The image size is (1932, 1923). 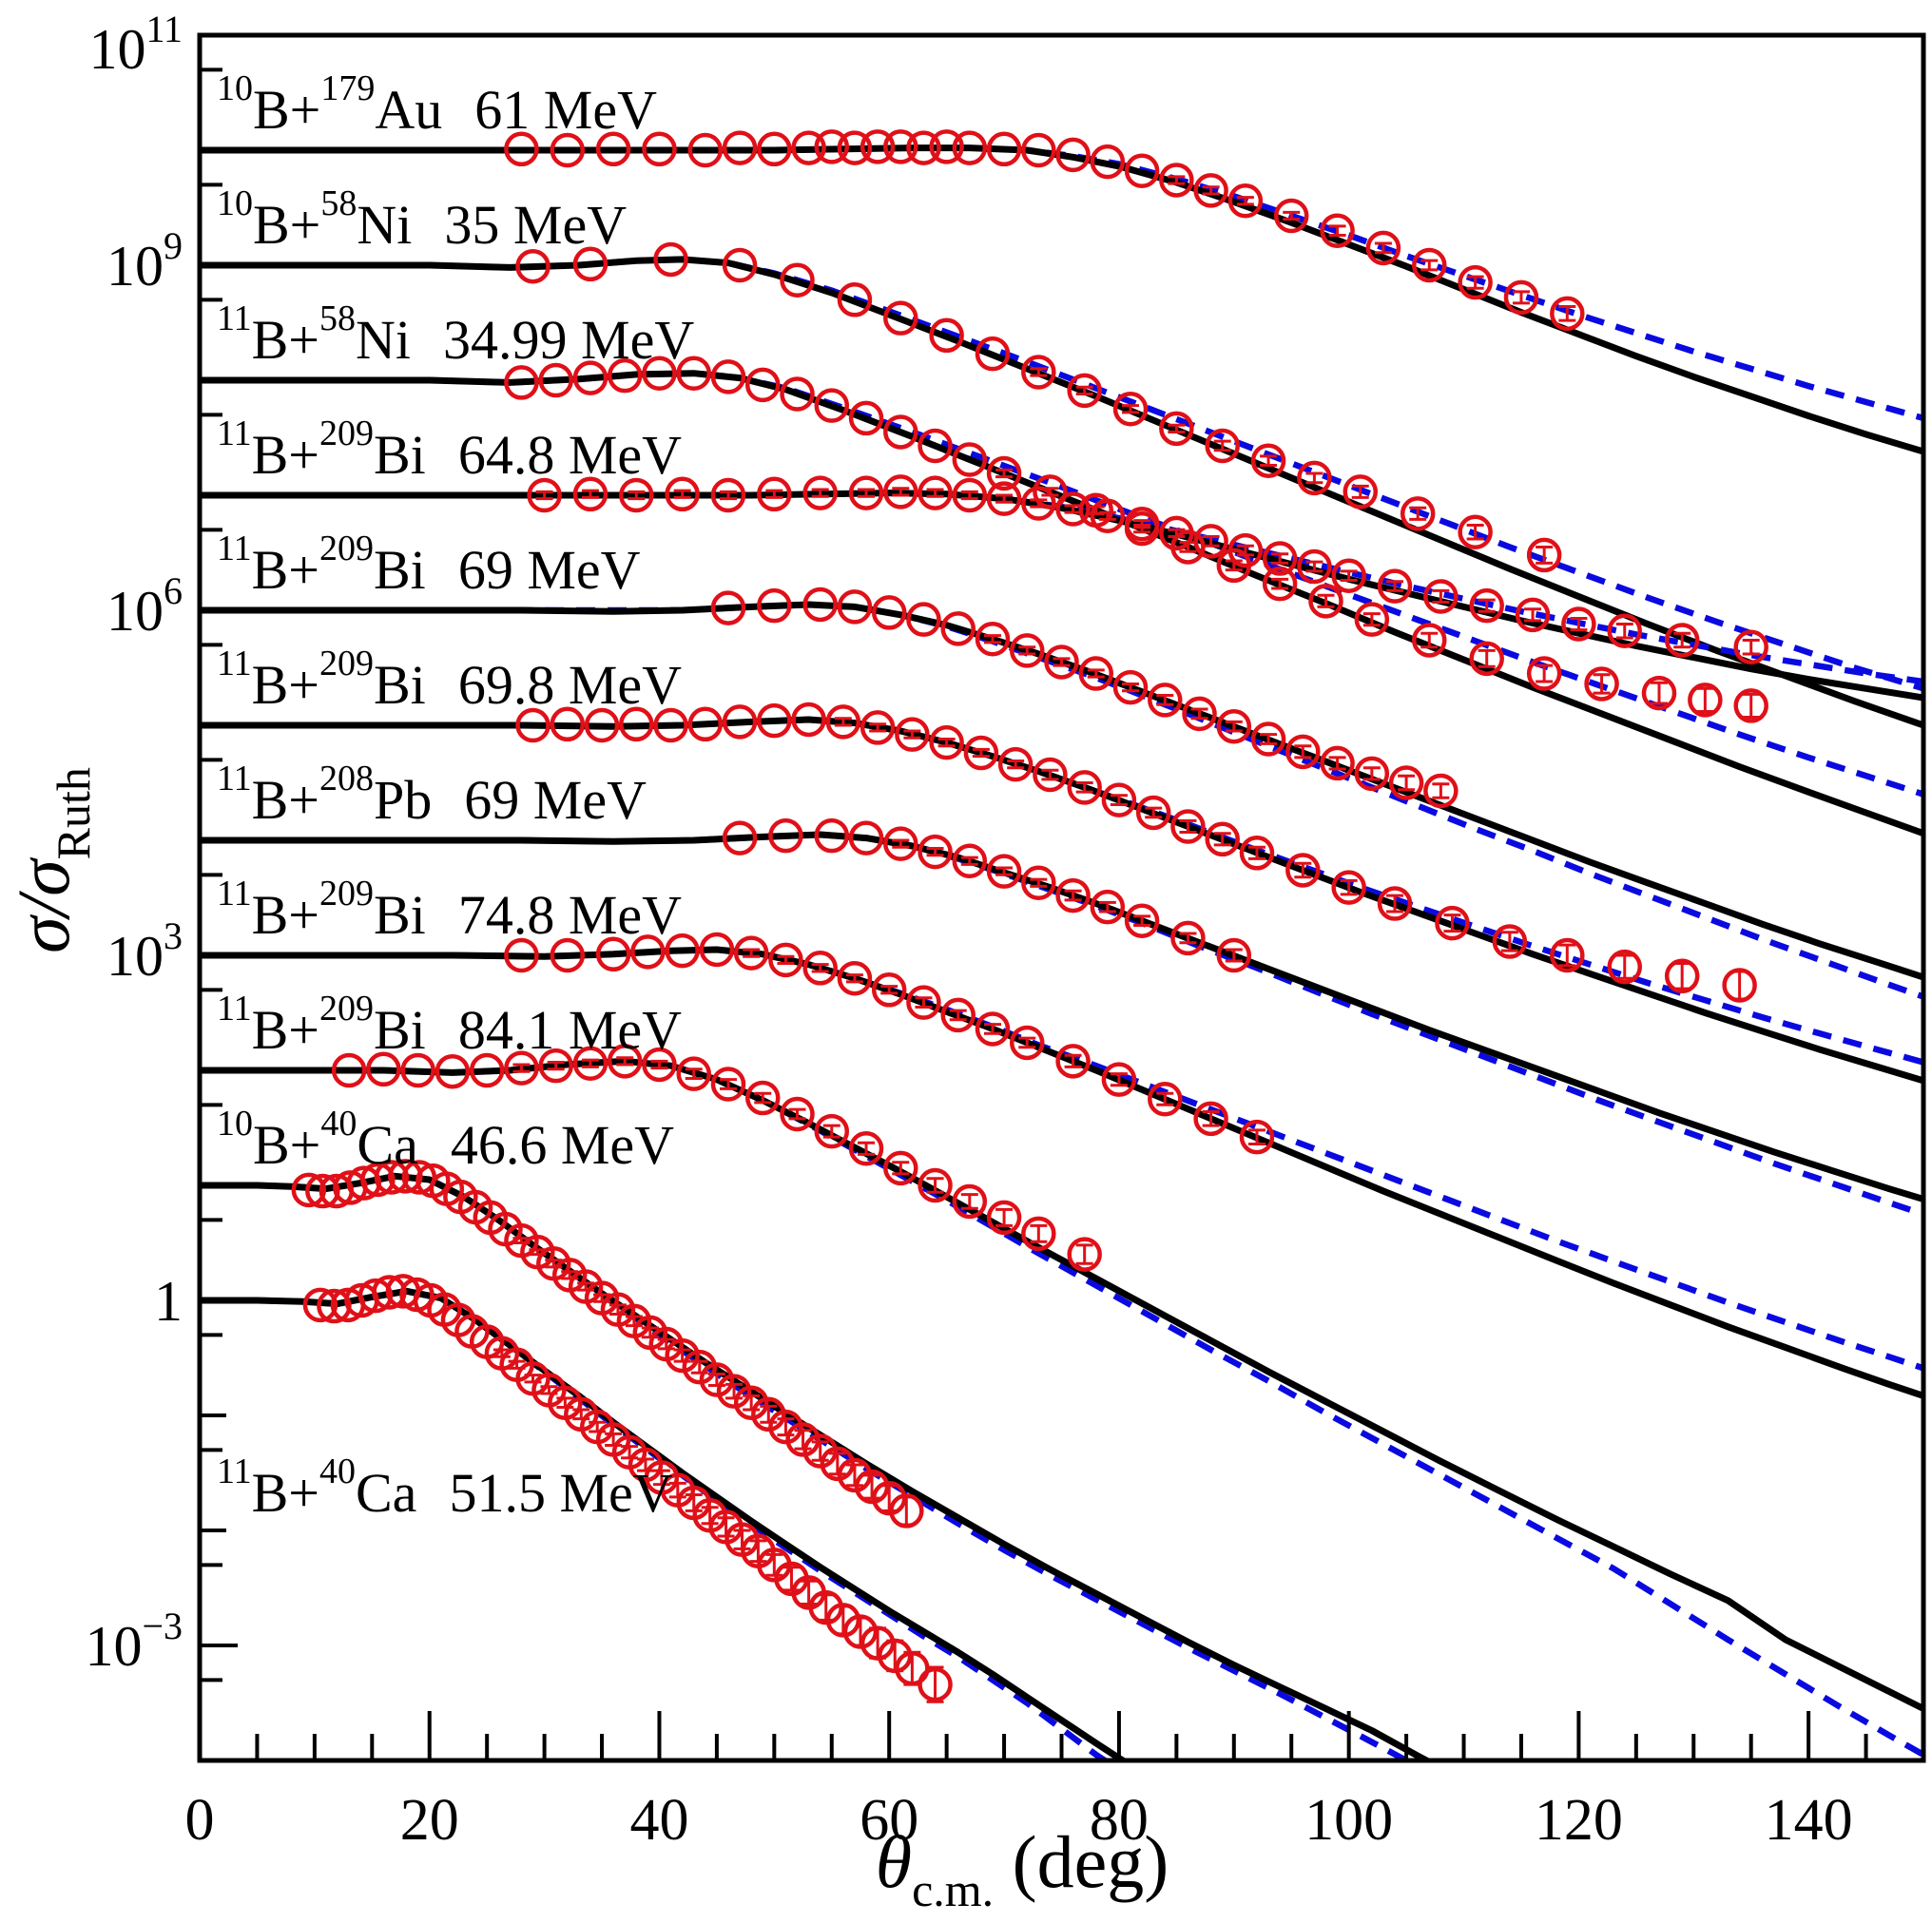 I want to click on series-label-11B-209Bi-69: 11B+209Bi 69 MeV, so click(x=429, y=565).